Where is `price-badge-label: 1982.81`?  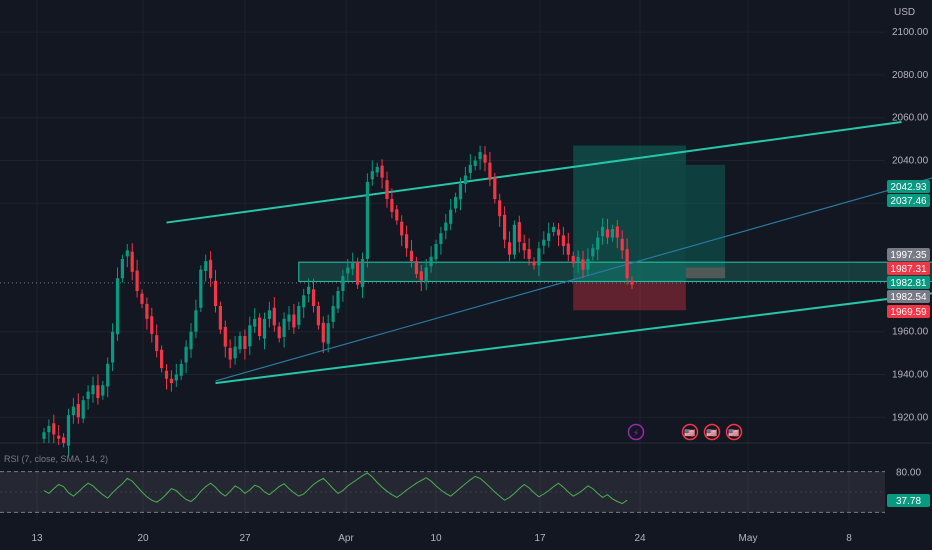 price-badge-label: 1982.81 is located at coordinates (908, 283).